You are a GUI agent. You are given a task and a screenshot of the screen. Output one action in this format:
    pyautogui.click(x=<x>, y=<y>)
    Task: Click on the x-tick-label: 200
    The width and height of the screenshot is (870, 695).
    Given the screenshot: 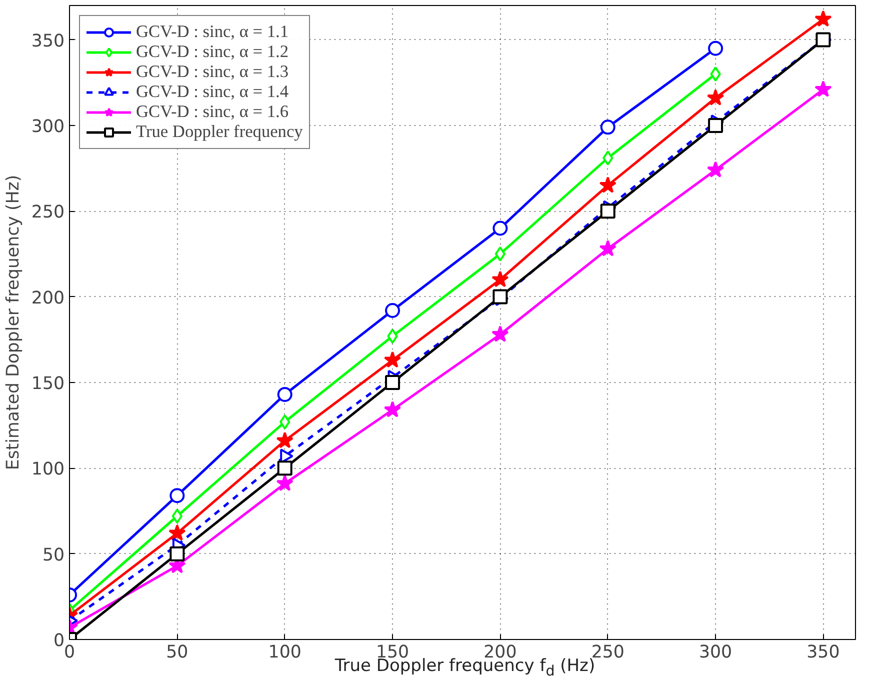 What is the action you would take?
    pyautogui.click(x=500, y=652)
    